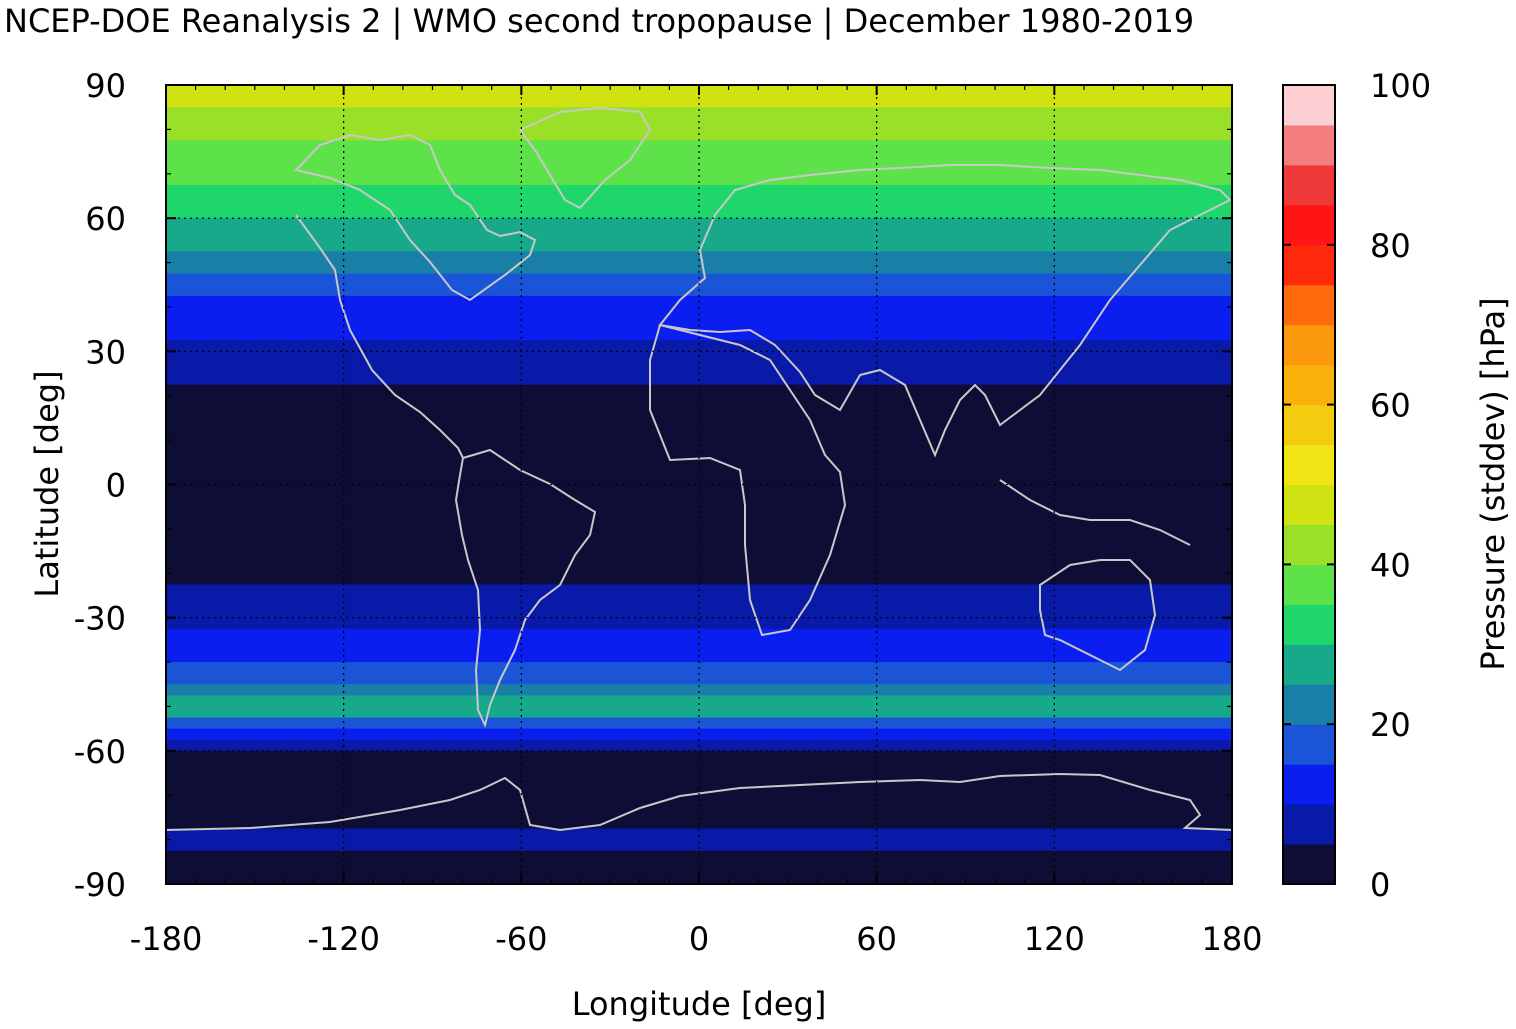  I want to click on x-tick-label: 60, so click(876, 939).